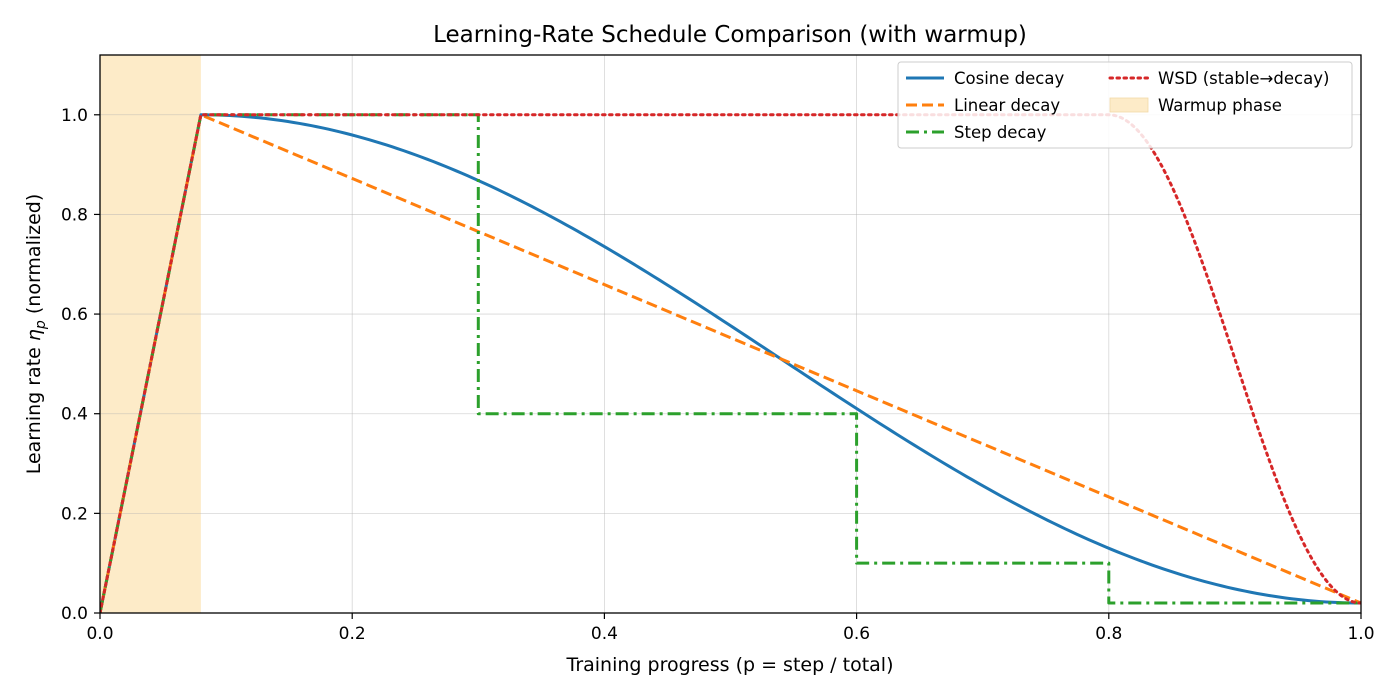 The height and width of the screenshot is (700, 1400). Describe the element at coordinates (1360, 634) in the screenshot. I see `x-tick-label: 1.0` at that location.